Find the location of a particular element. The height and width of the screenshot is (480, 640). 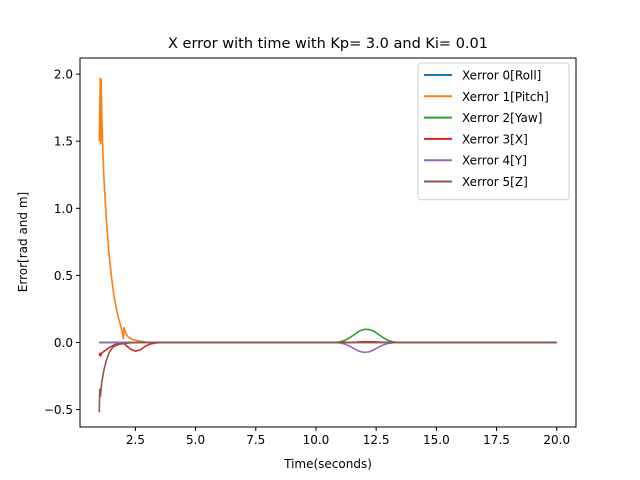

x-axis-label: Time(seconds) is located at coordinates (327, 464).